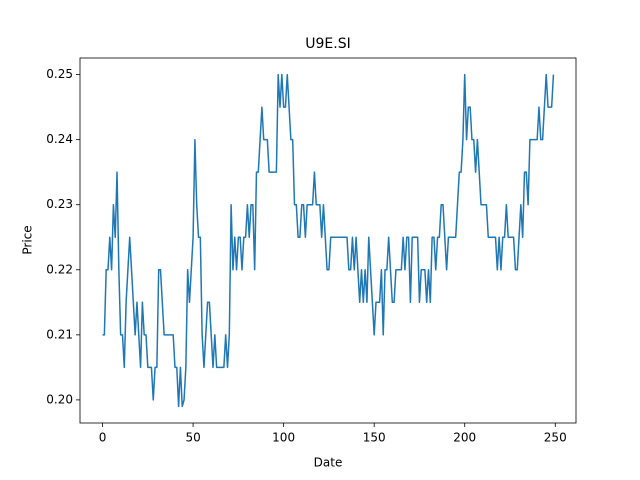  What do you see at coordinates (192, 438) in the screenshot?
I see `x-tick-label: 50` at bounding box center [192, 438].